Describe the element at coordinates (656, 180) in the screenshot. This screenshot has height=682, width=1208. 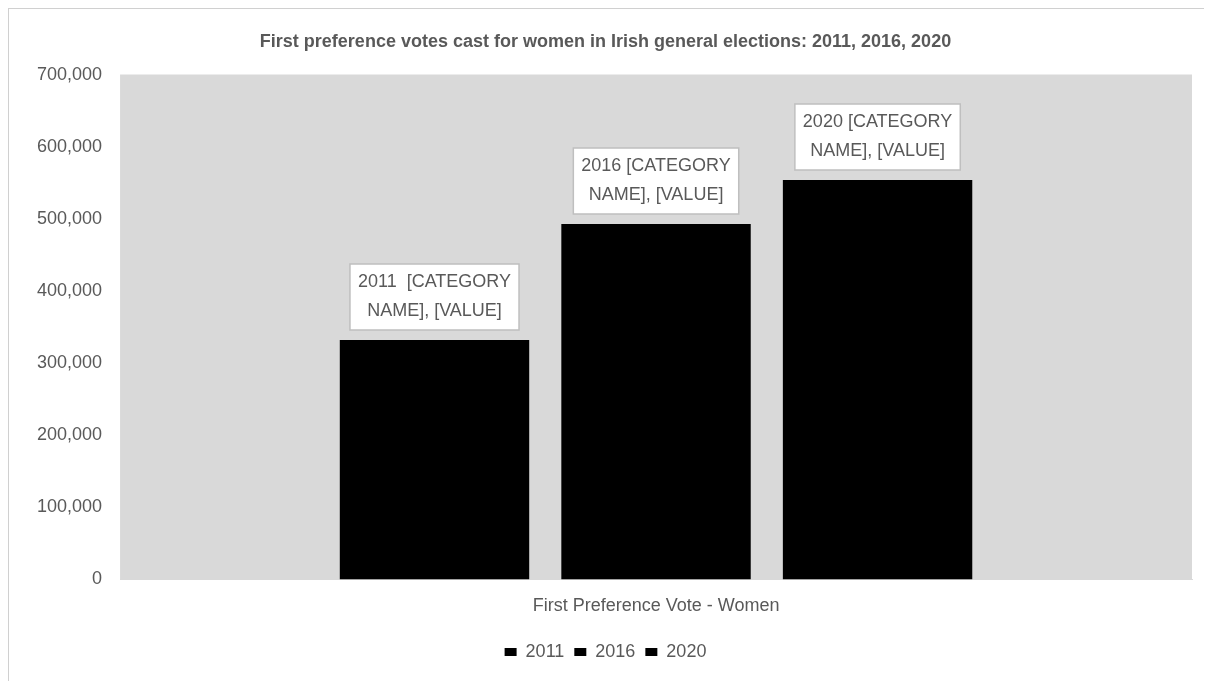
I see `annotation: 2016 [CATEGORY NAME], [VALUE]` at that location.